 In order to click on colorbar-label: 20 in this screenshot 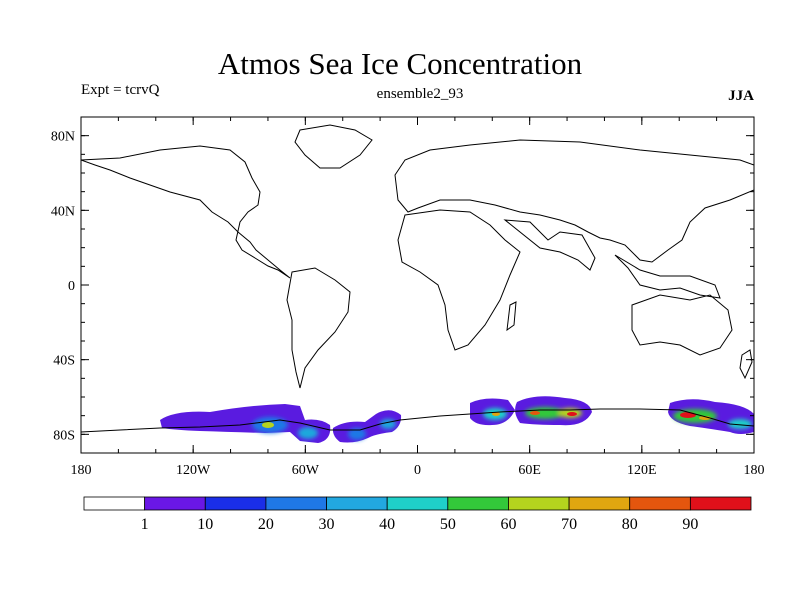, I will do `click(266, 524)`.